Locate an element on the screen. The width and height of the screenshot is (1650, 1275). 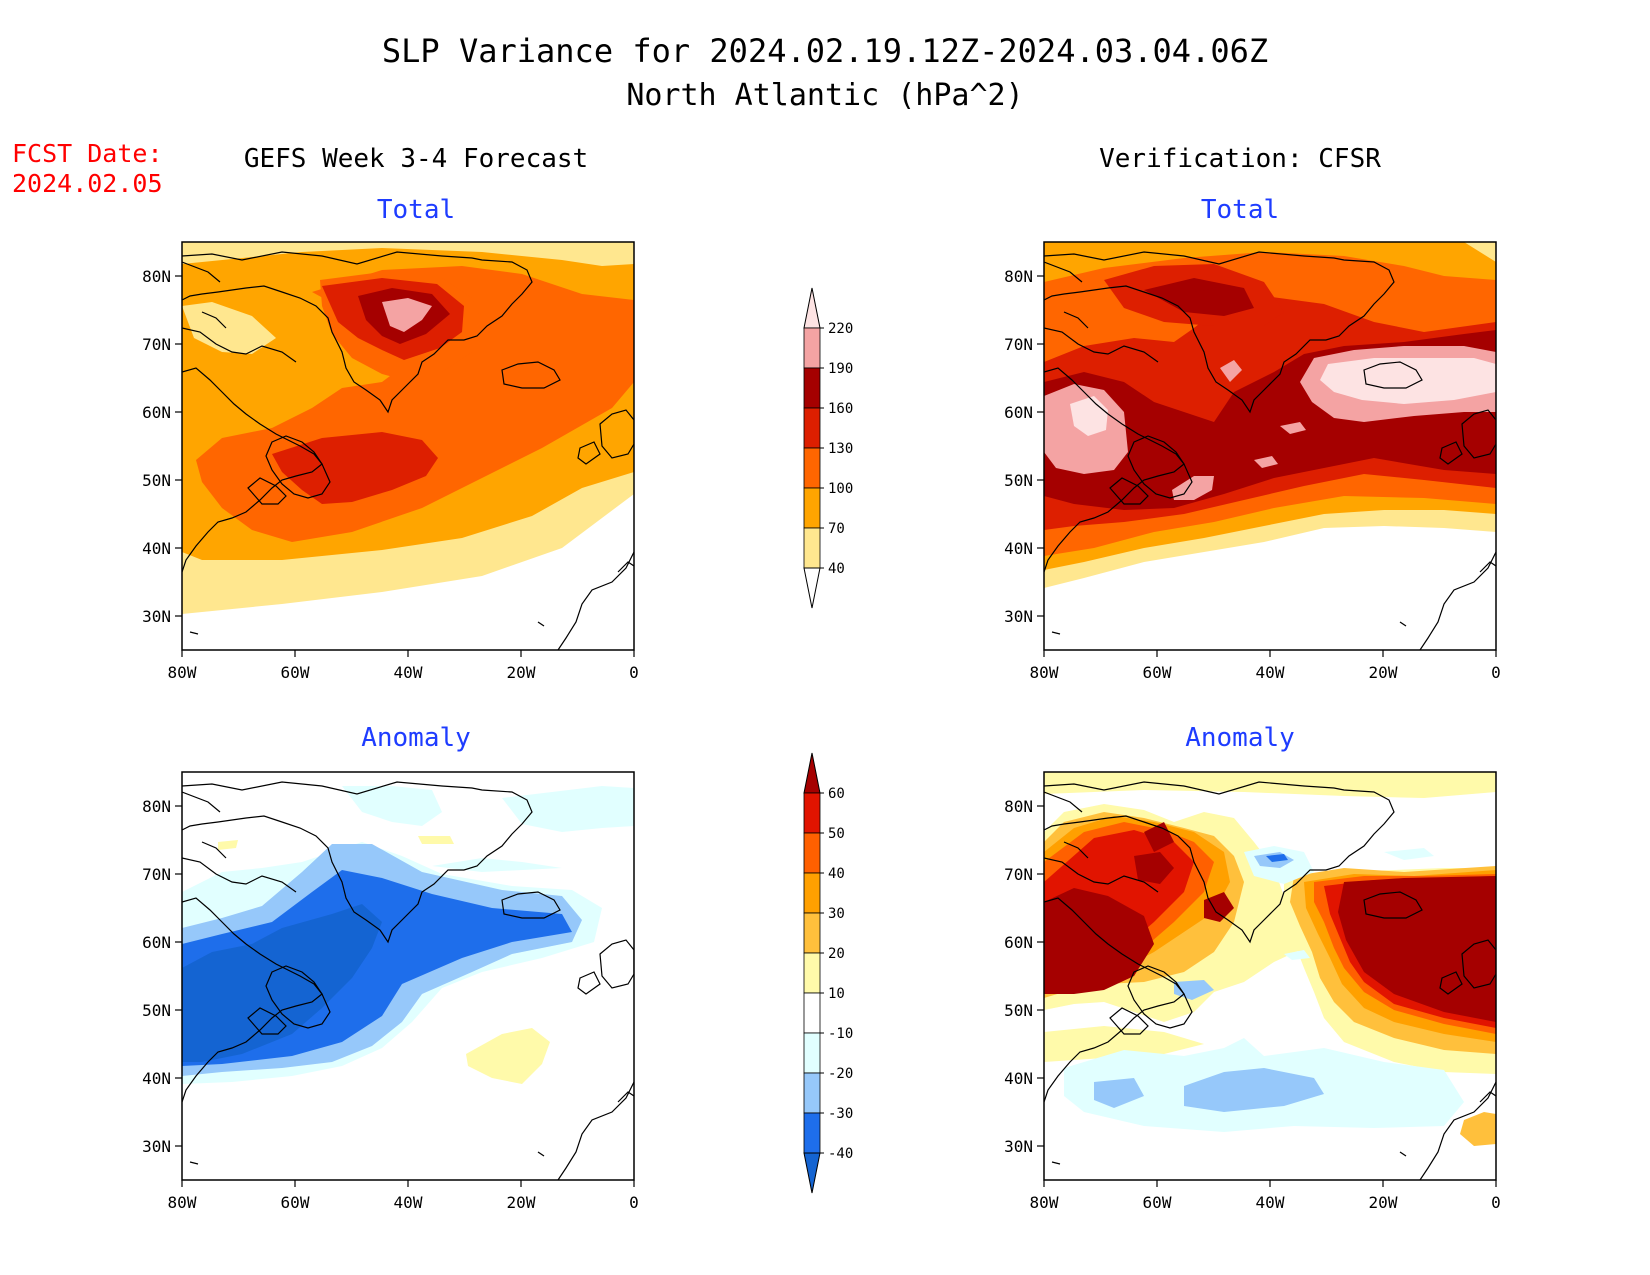
panel-title-gefs-anomaly: Anomaly is located at coordinates (416, 738).